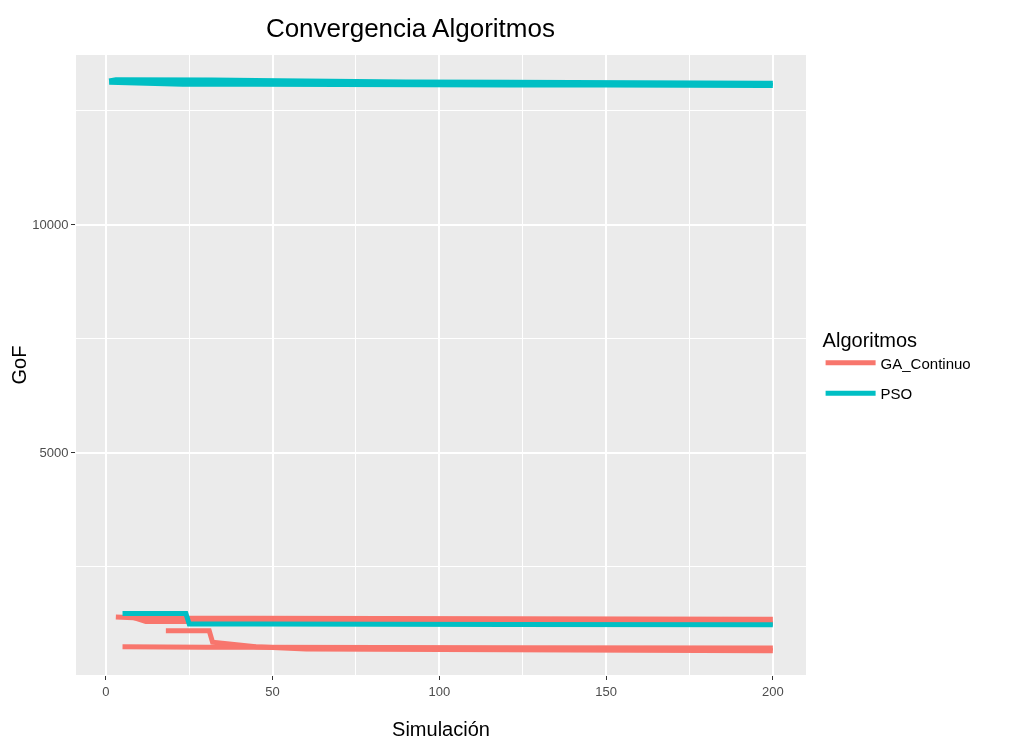 This screenshot has height=740, width=1026. Describe the element at coordinates (19, 365) in the screenshot. I see `y-axis-title: GoF` at that location.